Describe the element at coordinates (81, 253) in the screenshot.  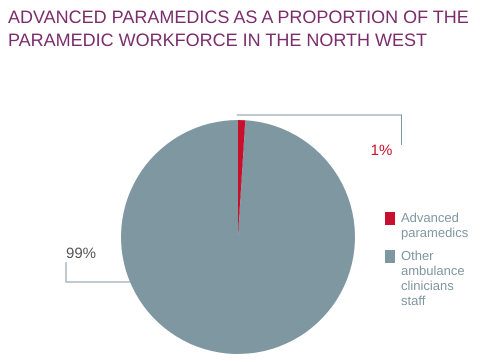
I see `data-label: 99%` at that location.